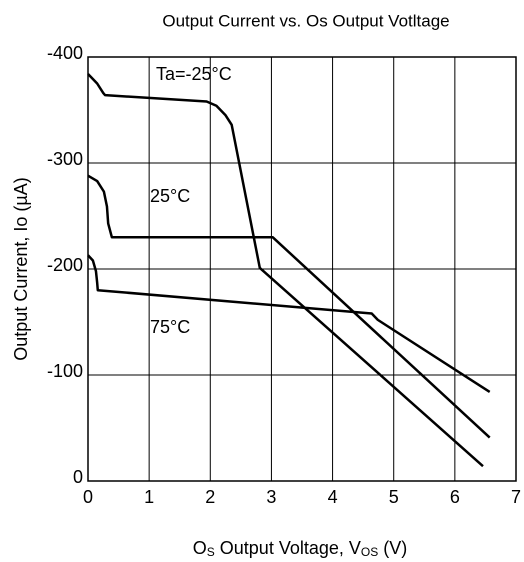 Image resolution: width=524 pixels, height=562 pixels. Describe the element at coordinates (333, 497) in the screenshot. I see `x-tick-label: 4` at that location.